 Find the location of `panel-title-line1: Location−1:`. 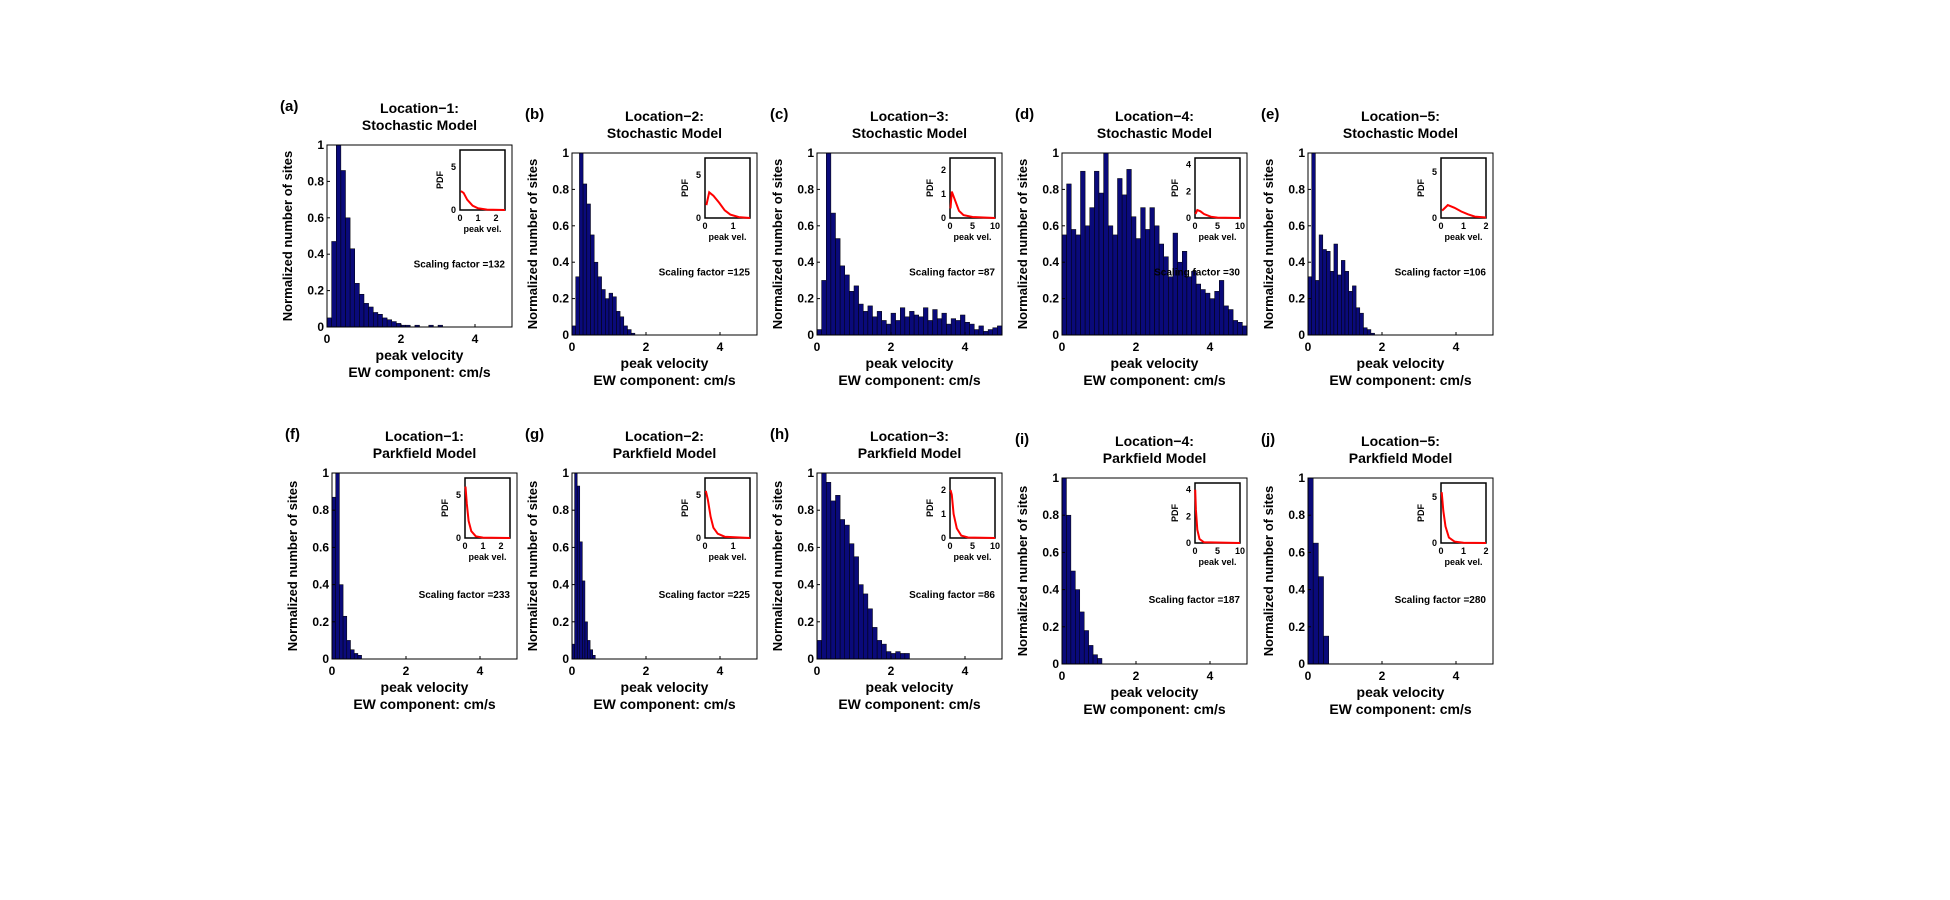

panel-title-line1: Location−1: is located at coordinates (419, 108).